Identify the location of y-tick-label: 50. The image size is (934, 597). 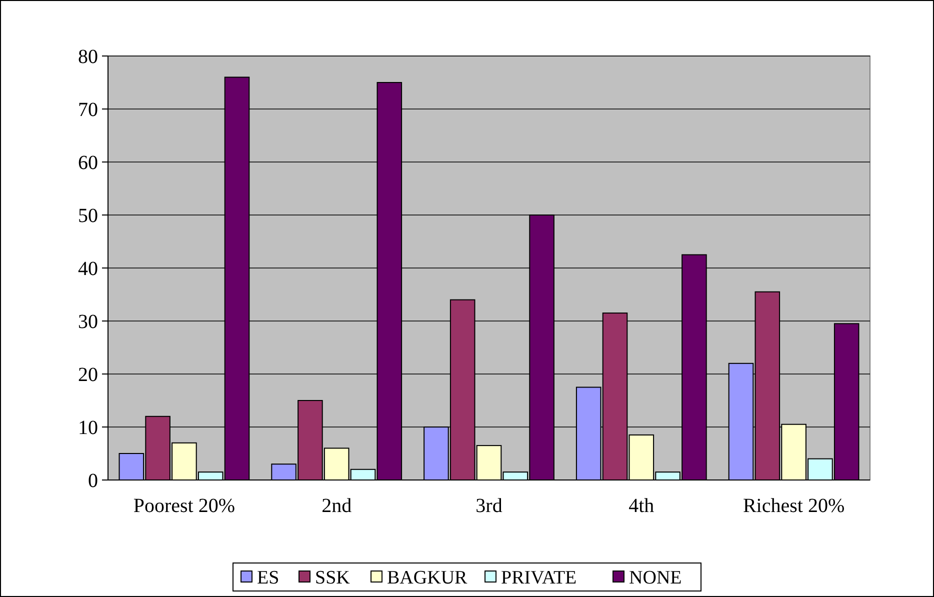
(88, 216).